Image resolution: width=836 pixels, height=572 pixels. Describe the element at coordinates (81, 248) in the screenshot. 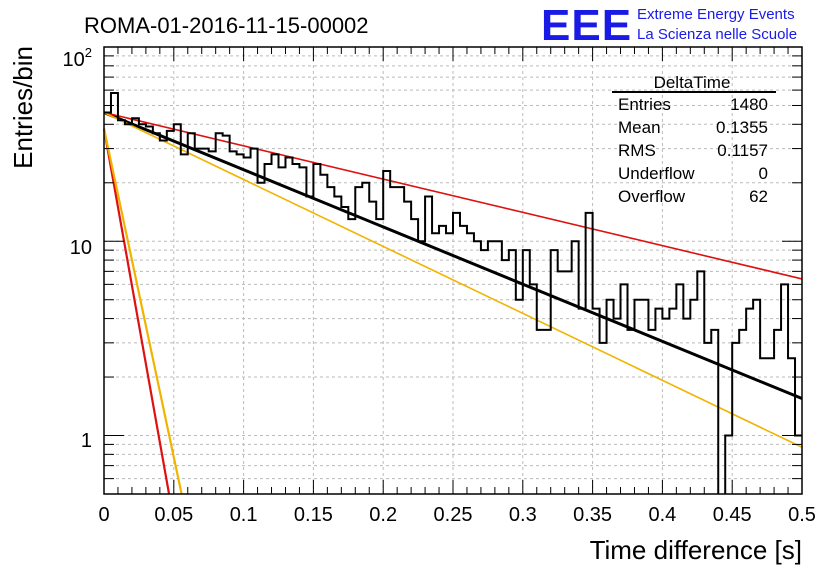

I see `y-tick-label-10: 10` at that location.